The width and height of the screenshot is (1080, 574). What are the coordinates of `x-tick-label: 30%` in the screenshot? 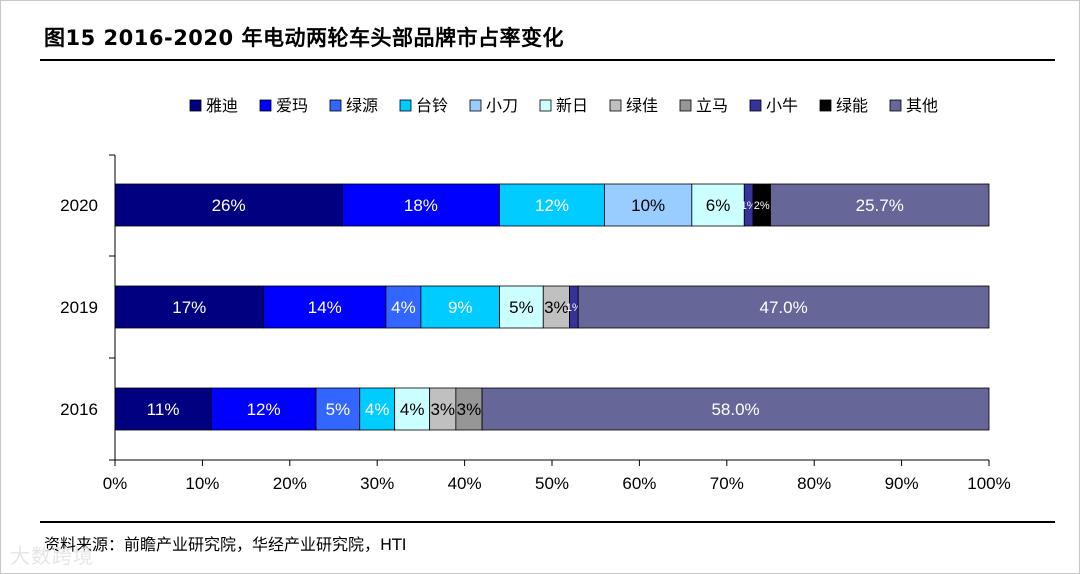 It's located at (377, 483).